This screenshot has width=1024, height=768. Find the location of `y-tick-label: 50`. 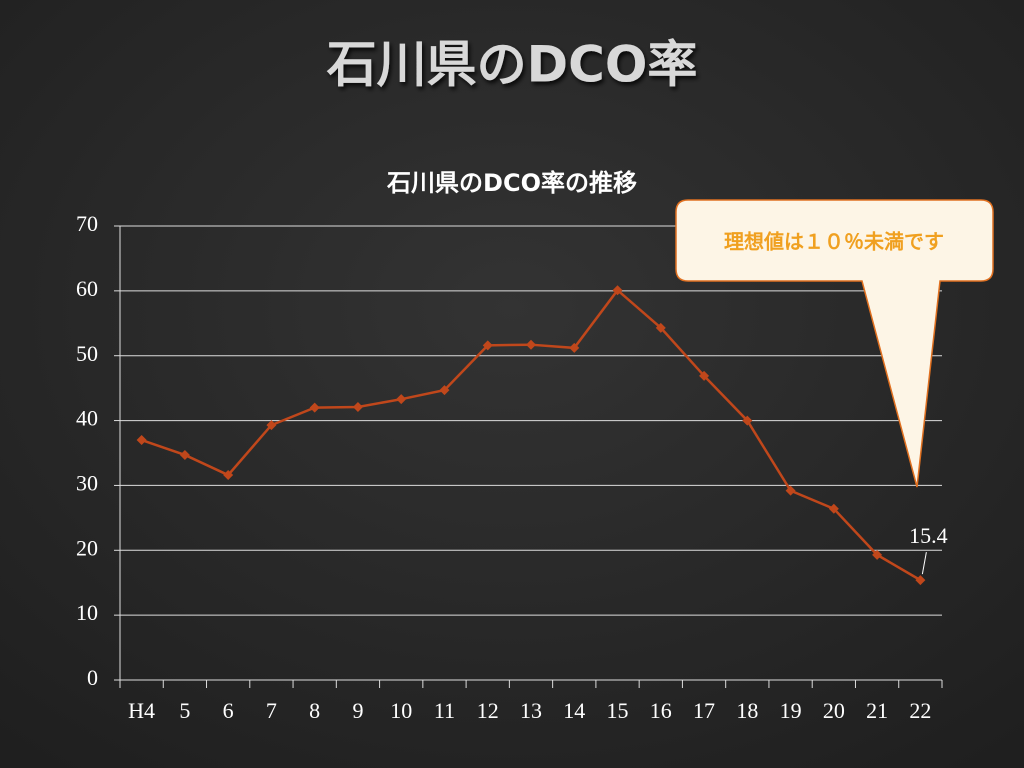

y-tick-label: 50 is located at coordinates (87, 353).